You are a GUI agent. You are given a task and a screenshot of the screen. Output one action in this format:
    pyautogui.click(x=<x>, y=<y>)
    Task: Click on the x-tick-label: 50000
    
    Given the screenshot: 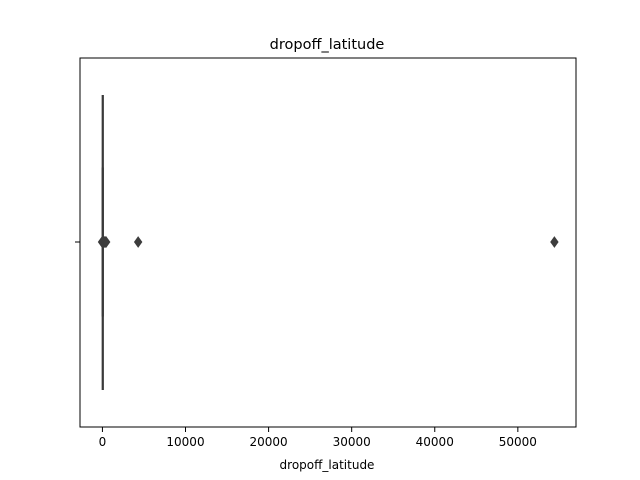 What is the action you would take?
    pyautogui.click(x=518, y=442)
    